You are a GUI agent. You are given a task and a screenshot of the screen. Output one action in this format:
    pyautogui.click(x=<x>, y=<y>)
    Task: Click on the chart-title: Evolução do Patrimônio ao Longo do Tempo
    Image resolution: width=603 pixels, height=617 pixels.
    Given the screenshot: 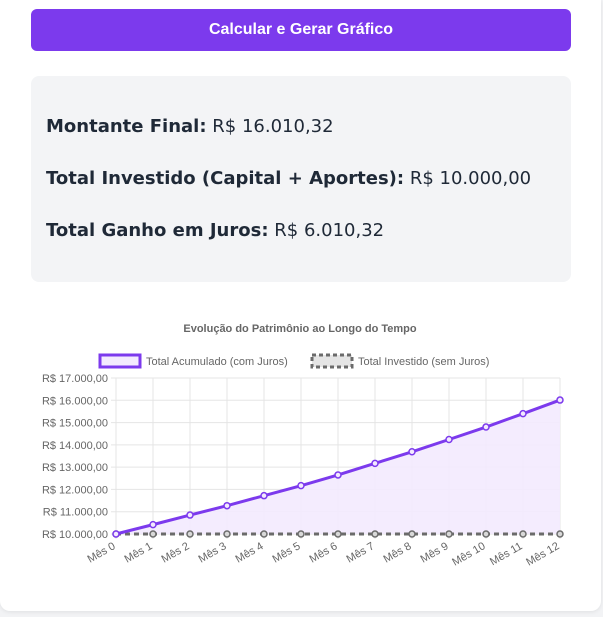 What is the action you would take?
    pyautogui.click(x=300, y=329)
    